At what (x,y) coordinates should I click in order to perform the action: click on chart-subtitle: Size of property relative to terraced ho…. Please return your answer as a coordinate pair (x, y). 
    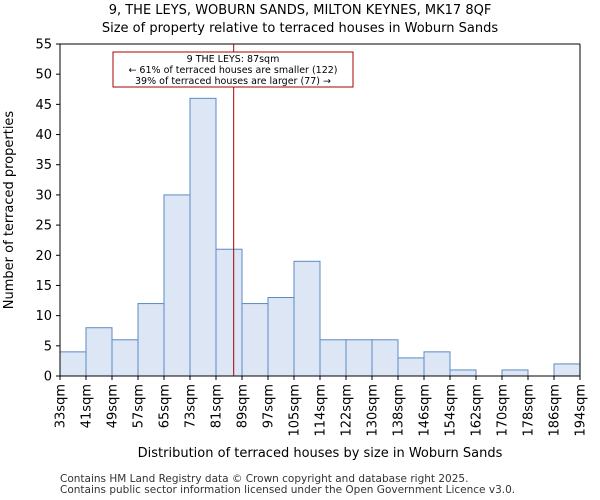
    Looking at the image, I should click on (300, 28).